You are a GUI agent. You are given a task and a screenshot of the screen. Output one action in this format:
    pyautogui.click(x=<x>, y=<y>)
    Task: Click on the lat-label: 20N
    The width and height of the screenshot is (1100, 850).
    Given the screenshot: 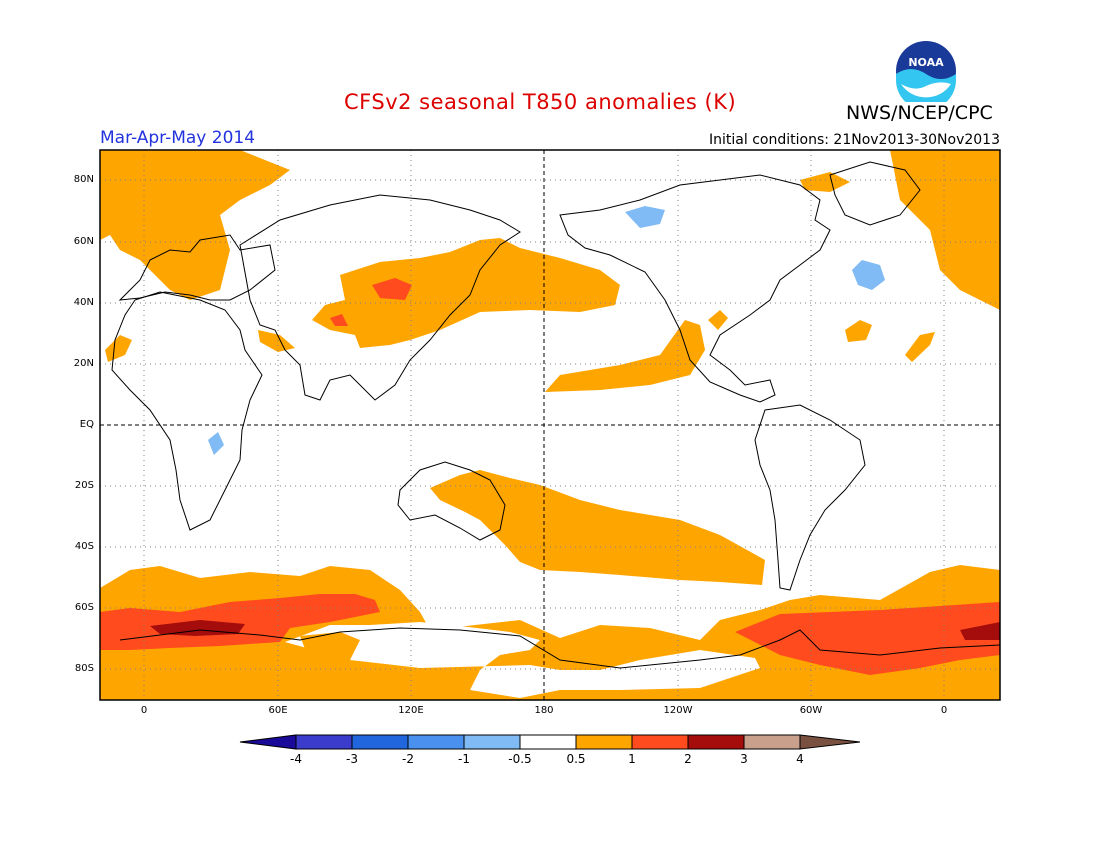 What is the action you would take?
    pyautogui.click(x=83, y=363)
    